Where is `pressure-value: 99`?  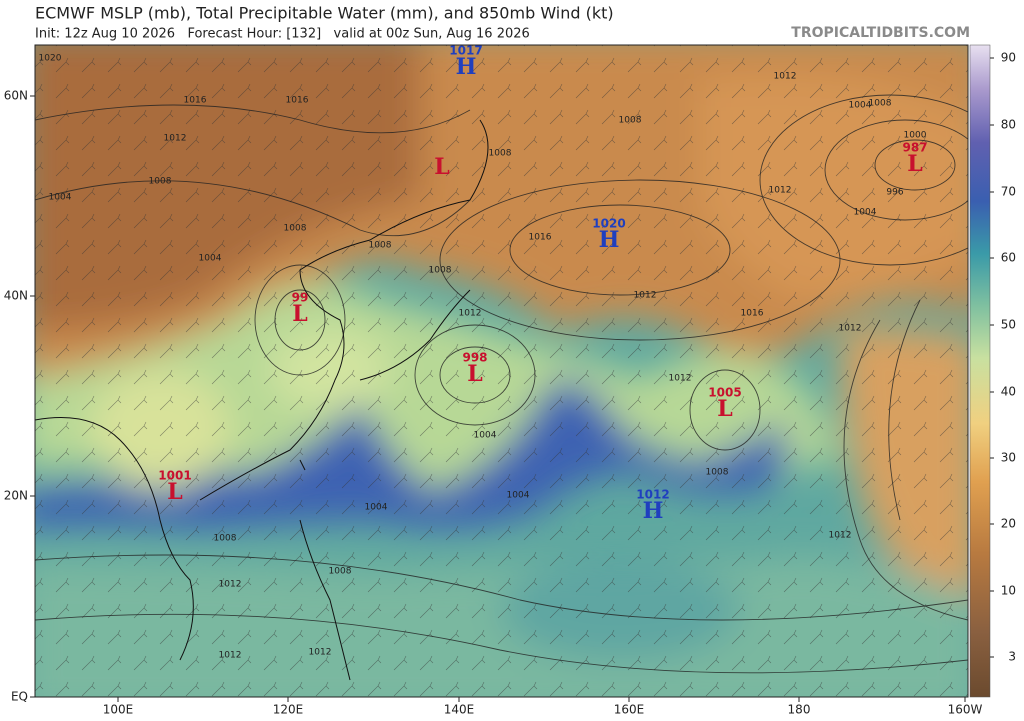 pressure-value: 99 is located at coordinates (300, 298).